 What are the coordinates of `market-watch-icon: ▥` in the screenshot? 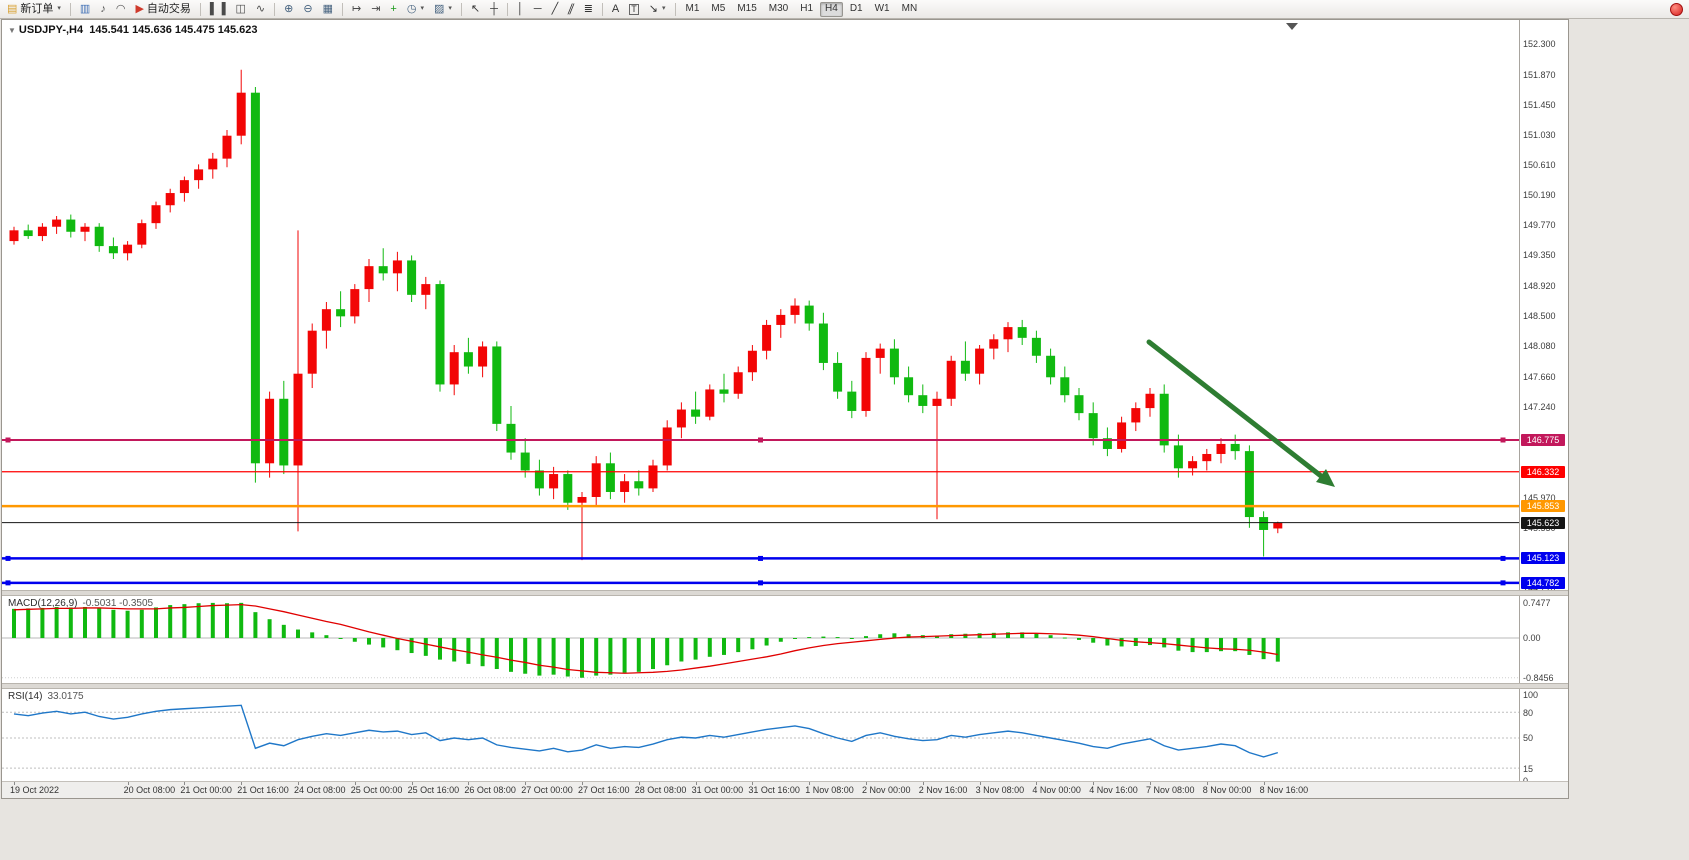 It's located at (85, 8).